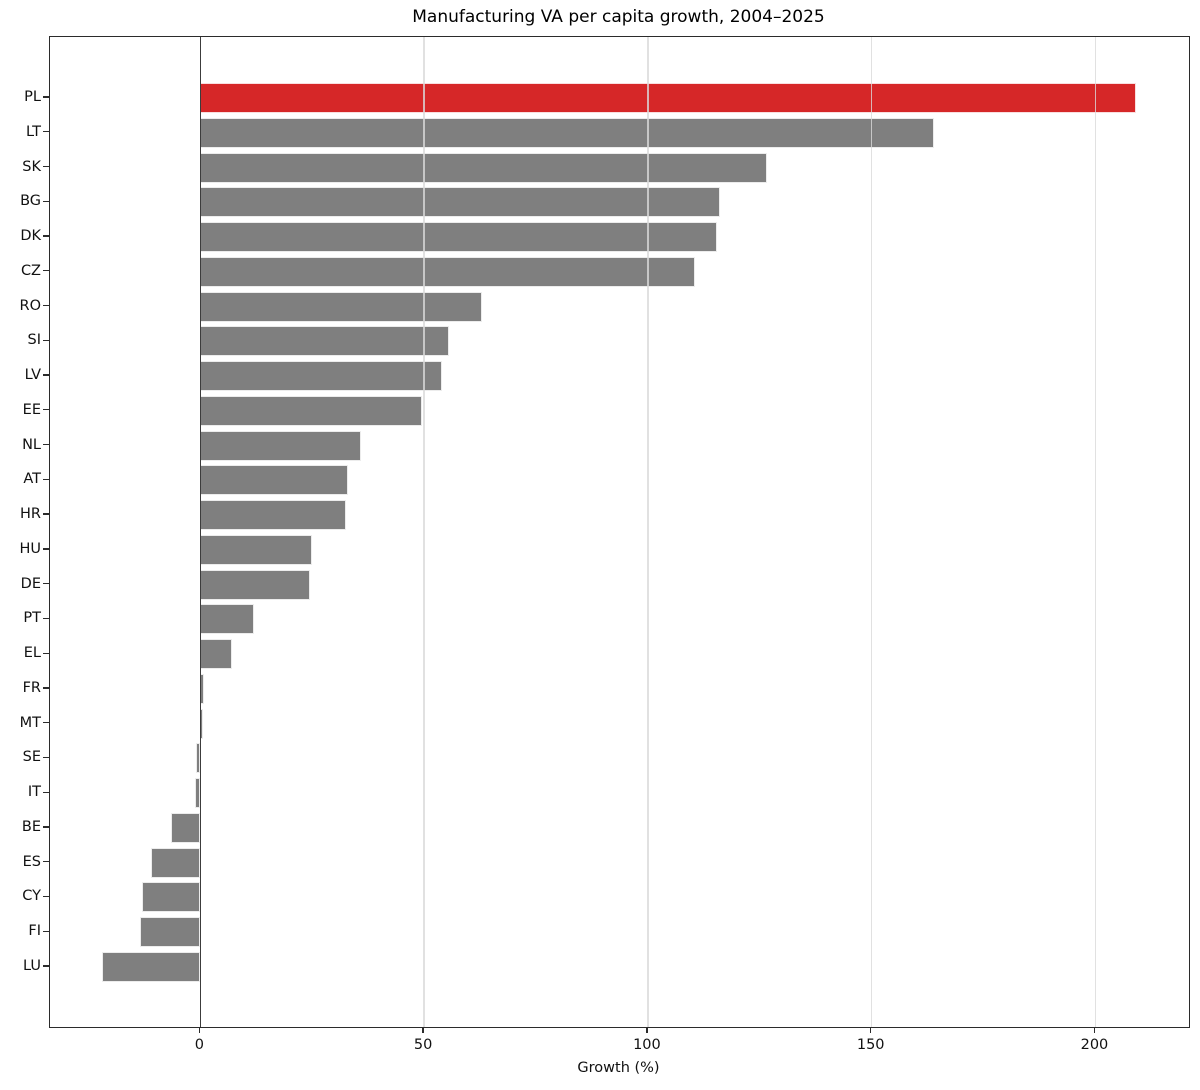  Describe the element at coordinates (199, 1045) in the screenshot. I see `x-tick-label-0: 0` at that location.